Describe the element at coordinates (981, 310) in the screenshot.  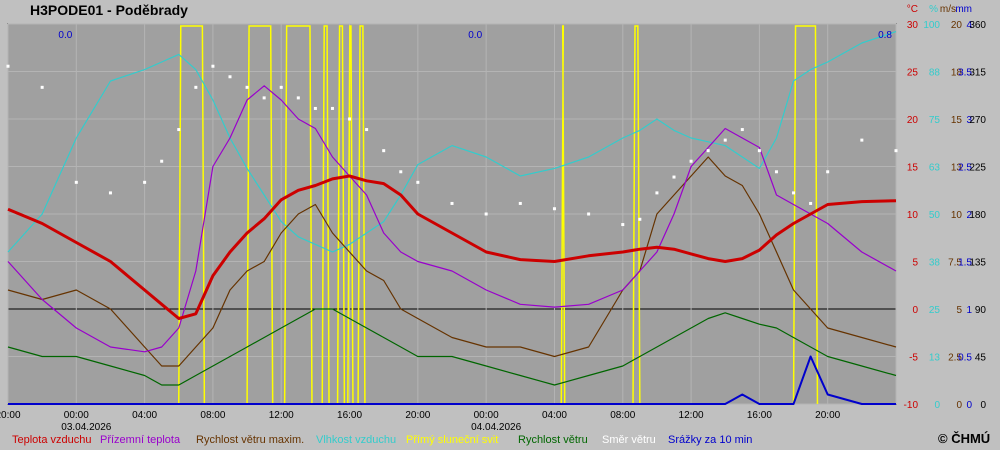
I see `y-tick-label: 90` at that location.